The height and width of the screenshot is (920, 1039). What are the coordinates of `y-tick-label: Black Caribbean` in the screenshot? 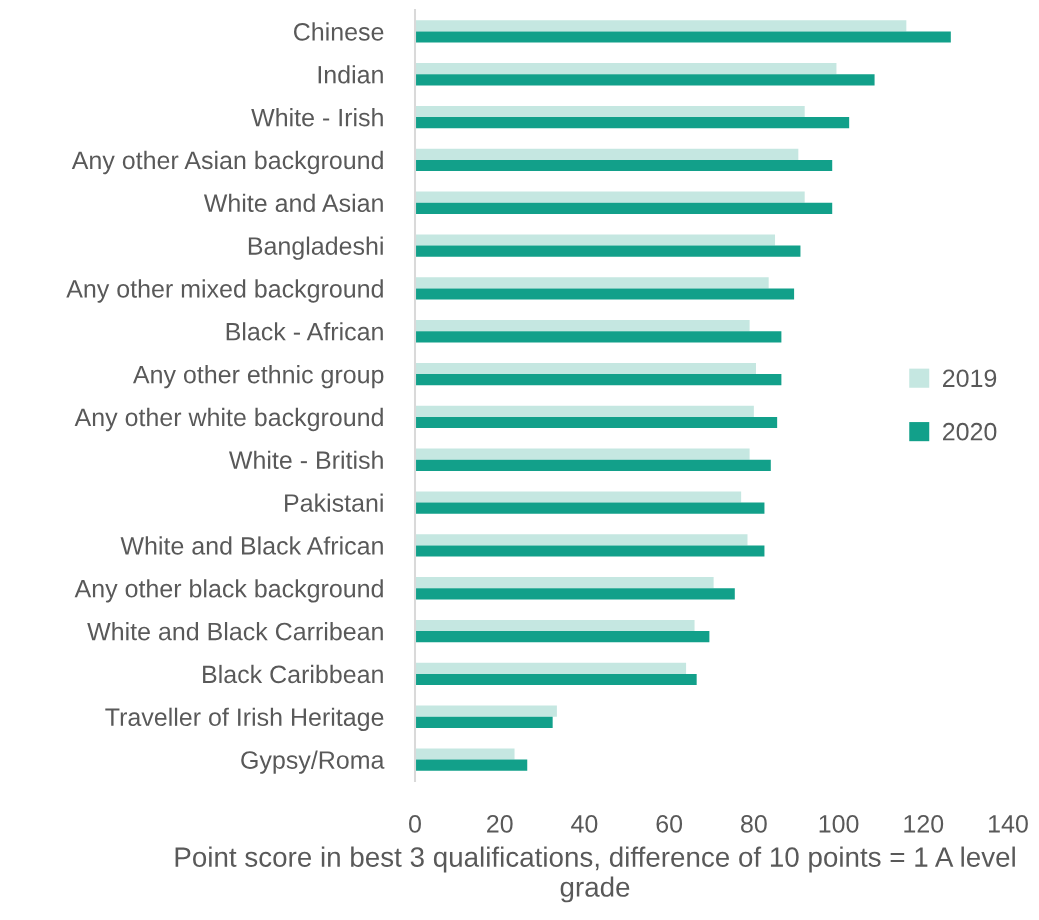 It's located at (293, 674).